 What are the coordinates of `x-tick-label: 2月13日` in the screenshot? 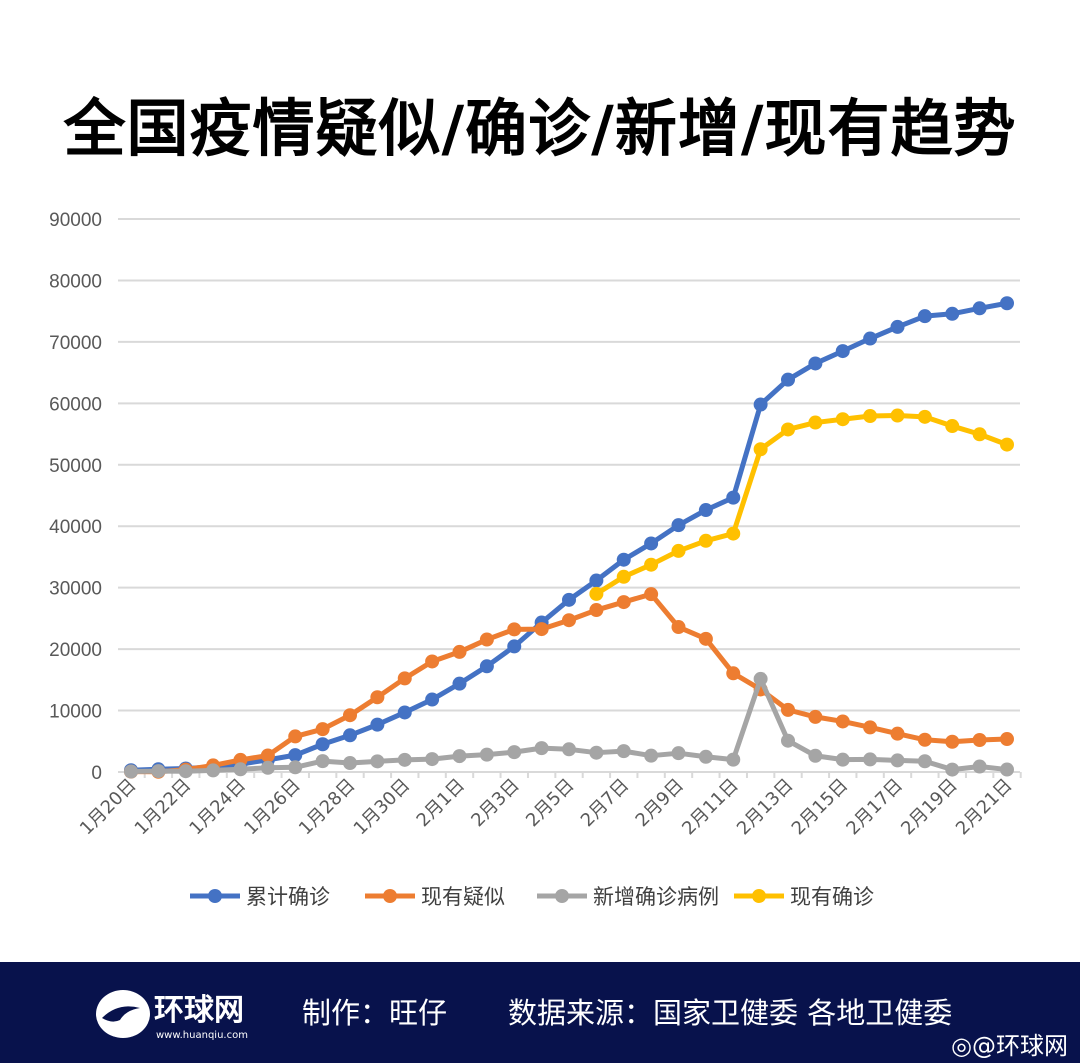 It's located at (765, 807).